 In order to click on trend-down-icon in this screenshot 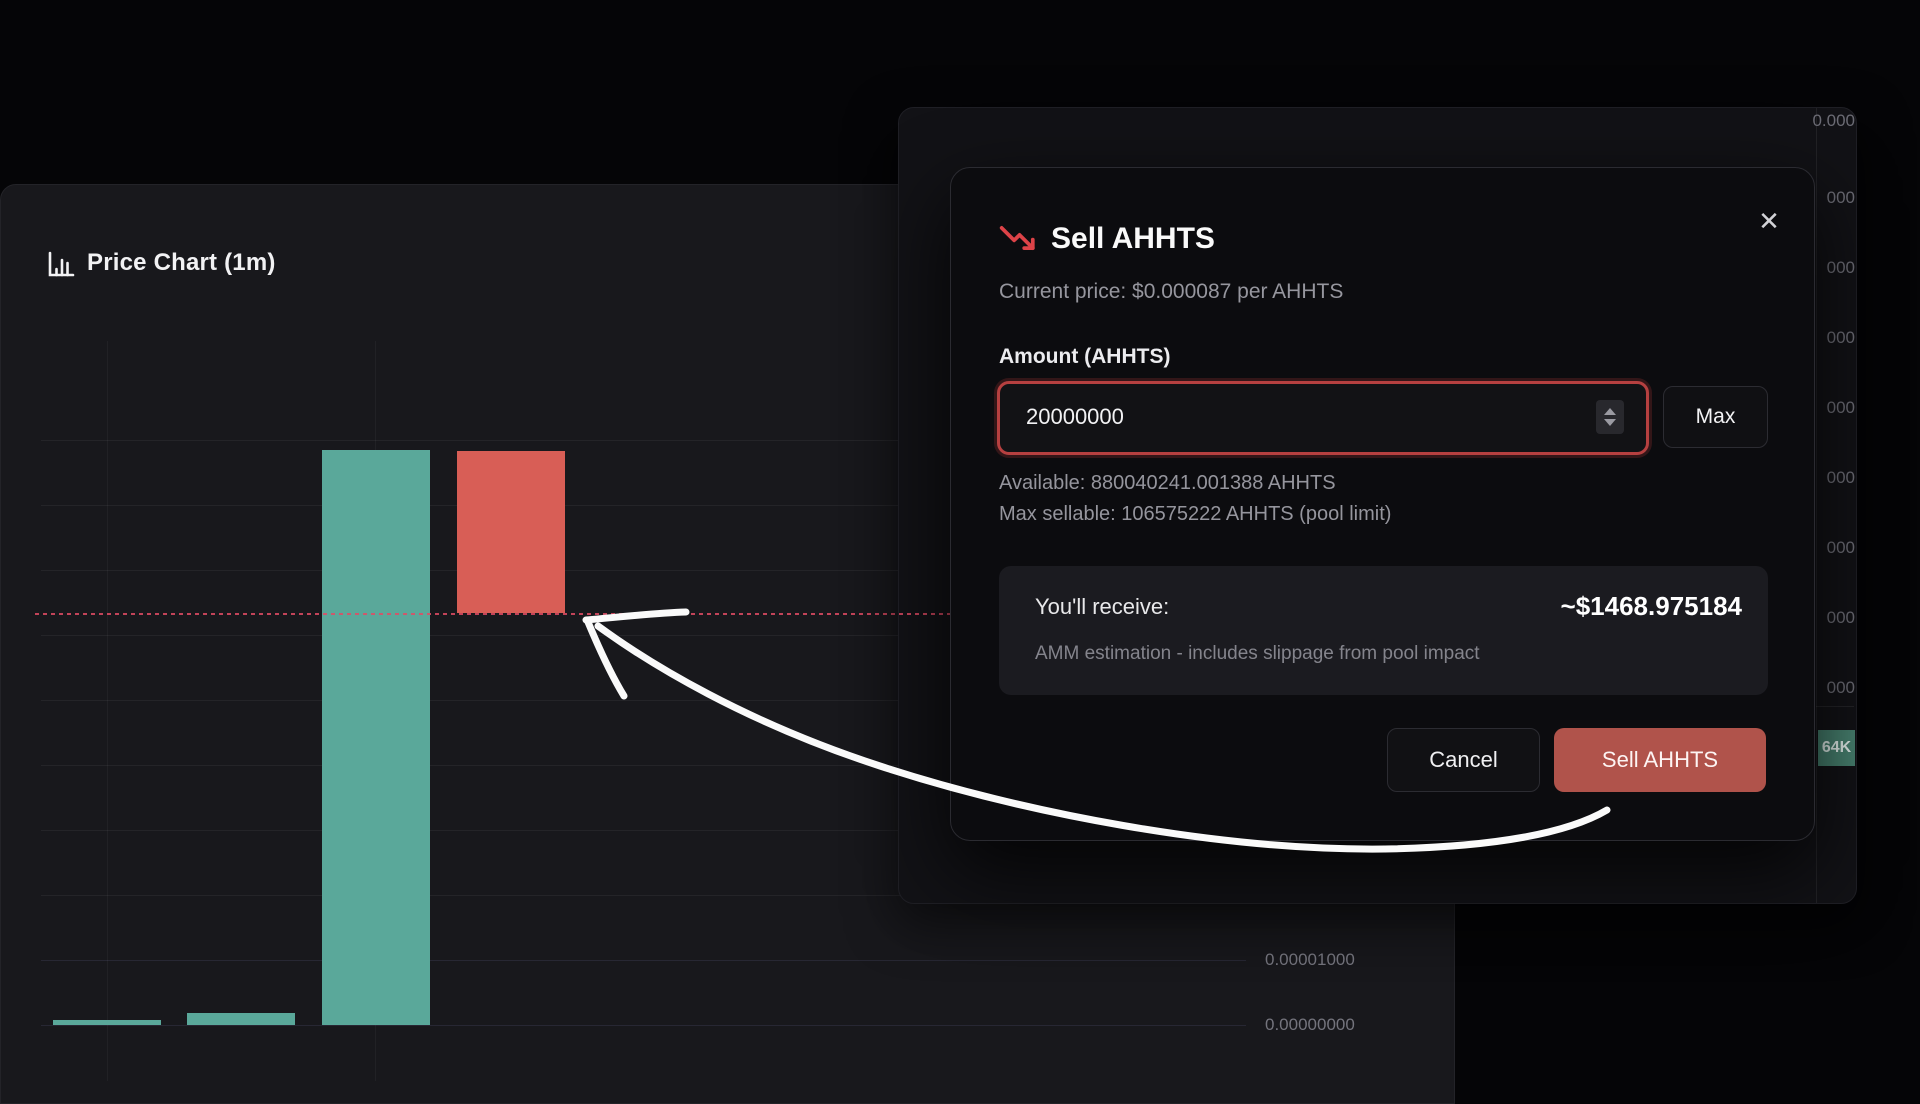, I will do `click(1018, 238)`.